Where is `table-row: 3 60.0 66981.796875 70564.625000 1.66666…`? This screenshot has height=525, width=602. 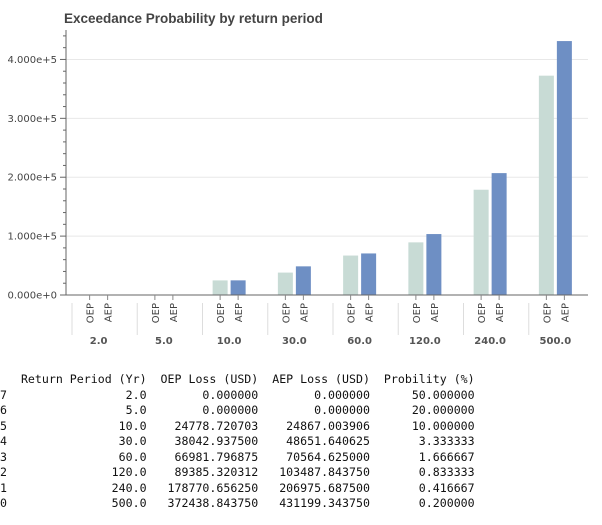
table-row: 3 60.0 66981.796875 70564.625000 1.66666… is located at coordinates (237, 456).